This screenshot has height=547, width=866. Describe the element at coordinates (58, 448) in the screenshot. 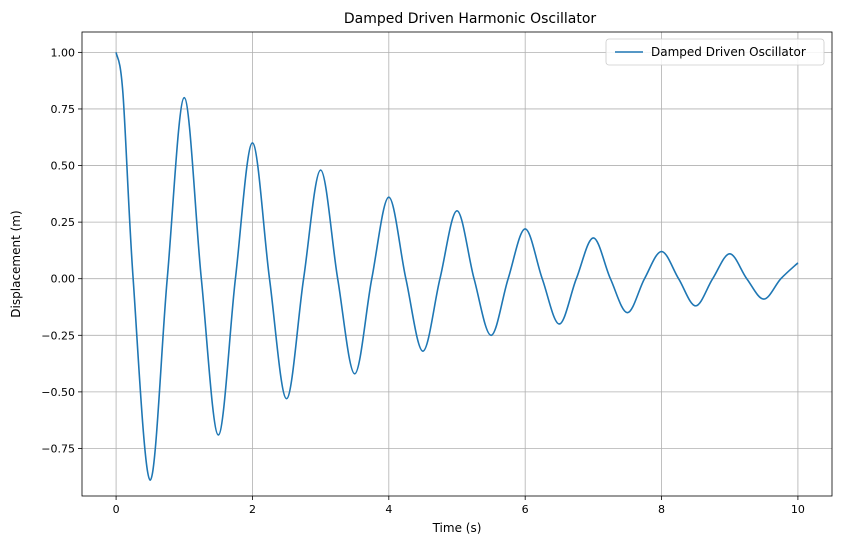

I see `y-tick-label: −0.75` at that location.